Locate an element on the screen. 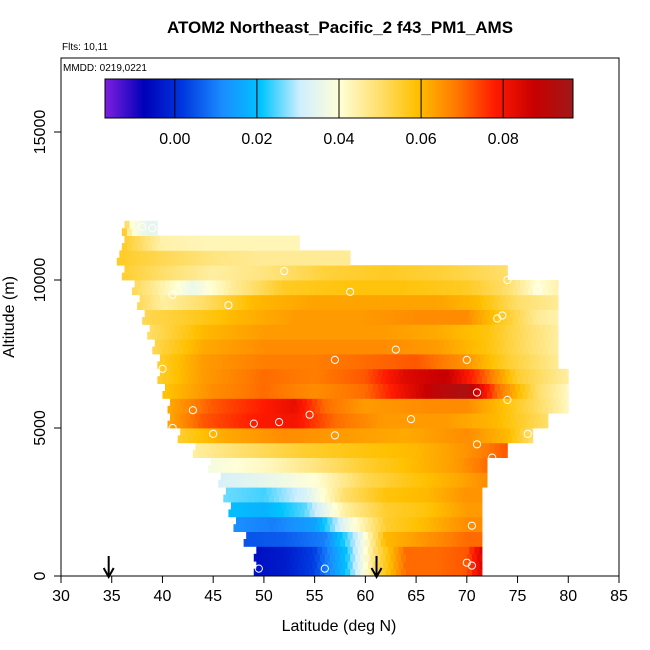 Image resolution: width=650 pixels, height=650 pixels. colorbar-tick-label: 0.00 is located at coordinates (174, 139).